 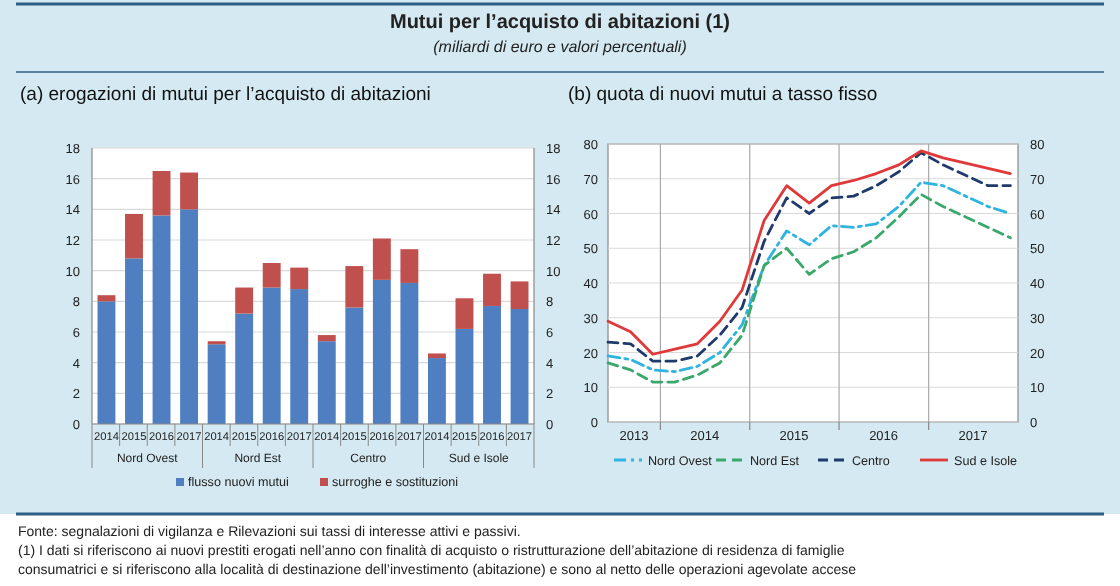 What do you see at coordinates (560, 23) in the screenshot?
I see `text: Mutui per l’acquisto di abitazioni (1)` at bounding box center [560, 23].